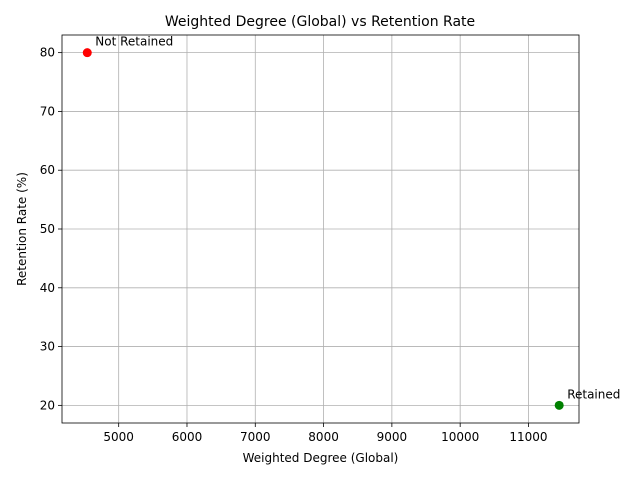 This screenshot has width=640, height=480. Describe the element at coordinates (323, 437) in the screenshot. I see `x-tick-label: 8000` at that location.